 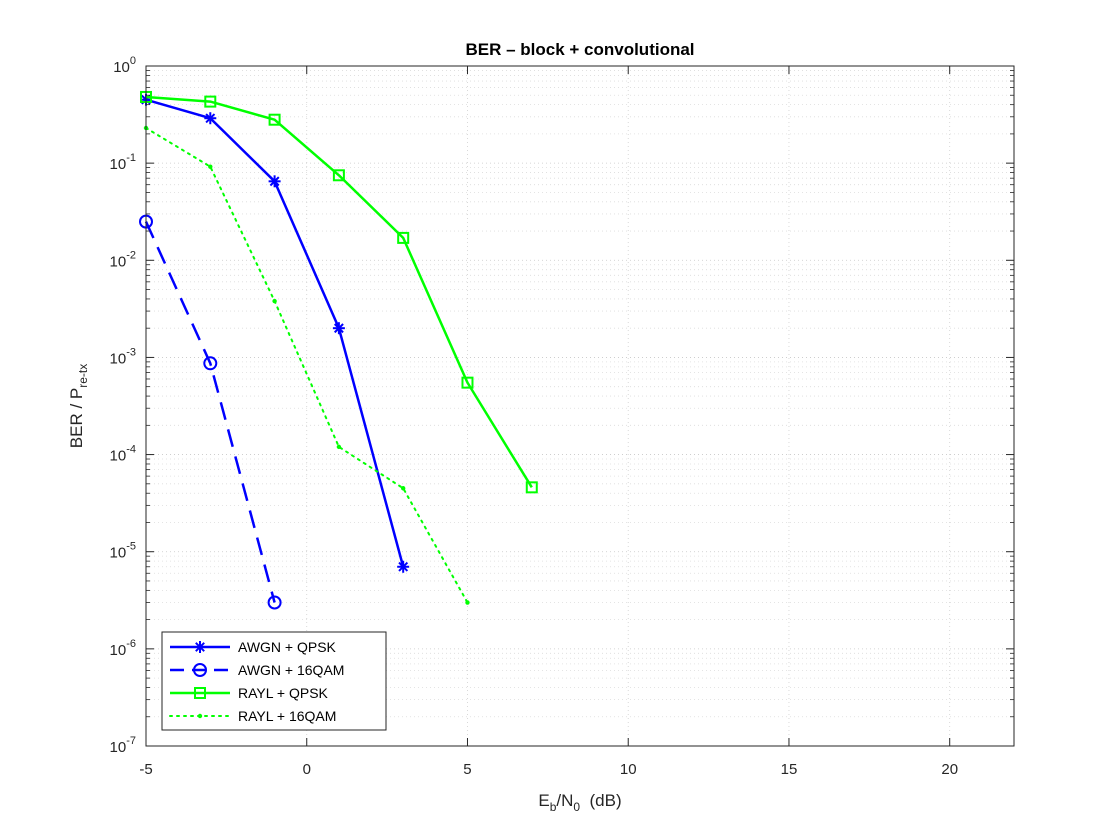 I want to click on y-tick-labels: 10⁰ 10⁻¹ 10⁻² 10⁻³ 10⁻⁴ 10⁻⁵ 10⁻⁶ 10⁻⁷, so click(x=123, y=405).